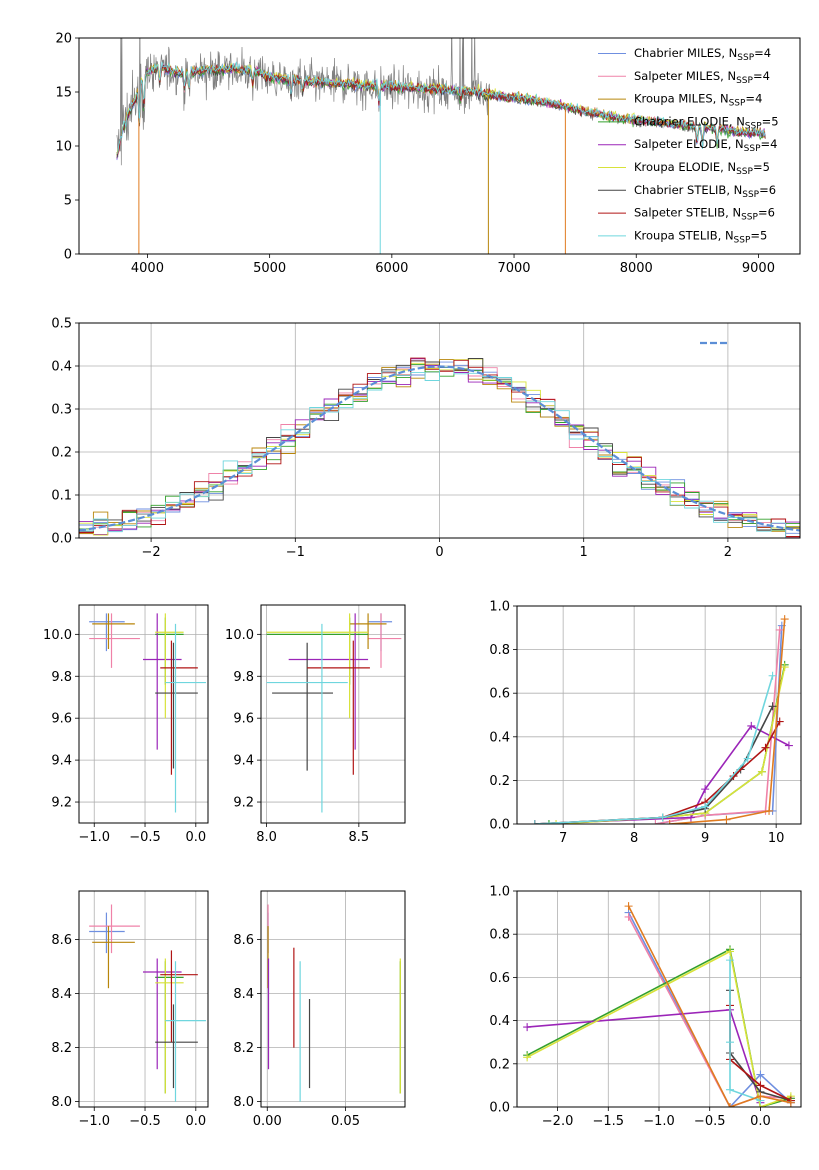 The height and width of the screenshot is (1170, 819). What do you see at coordinates (439, 448) in the screenshot?
I see `normal-distribution-curve` at bounding box center [439, 448].